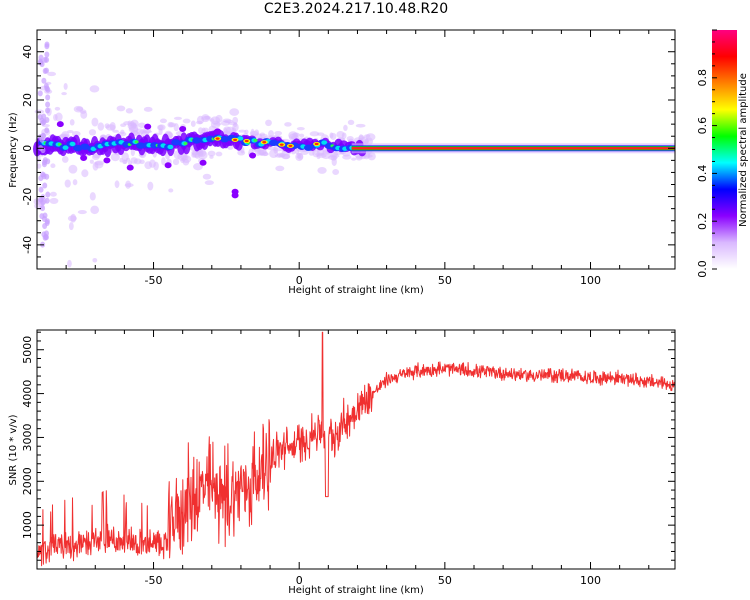  I want to click on colorbar-tick-label: 0.0, so click(702, 269).